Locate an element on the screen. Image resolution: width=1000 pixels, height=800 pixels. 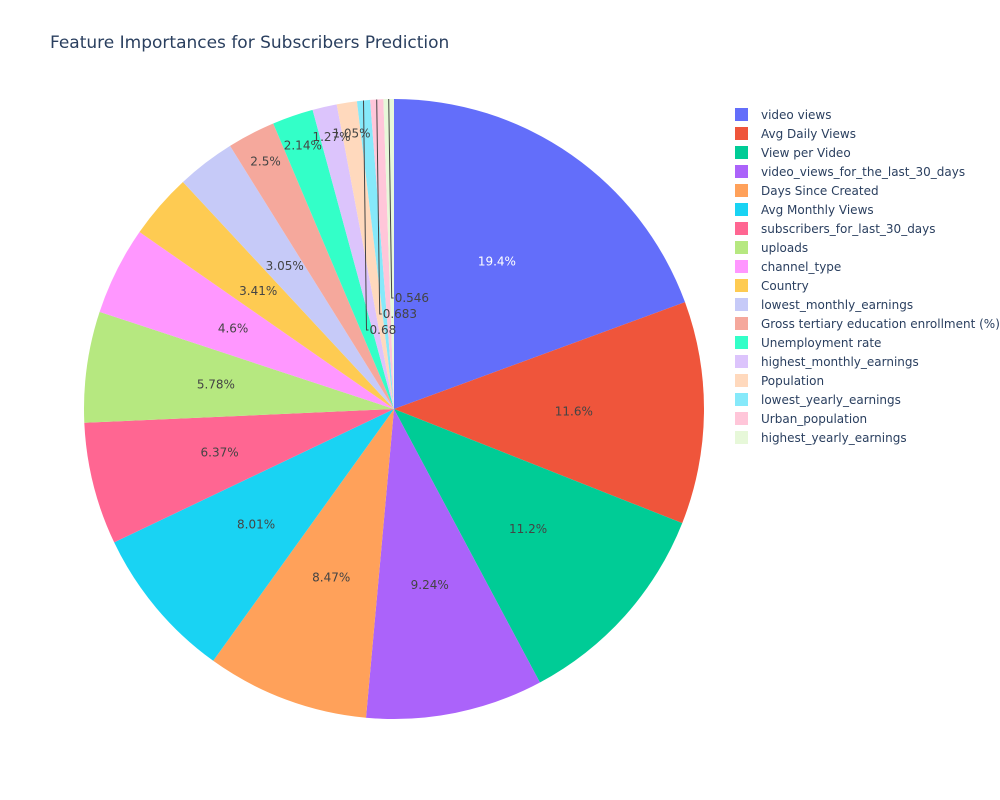
slice-label-uploads: 5.78% is located at coordinates (216, 384).